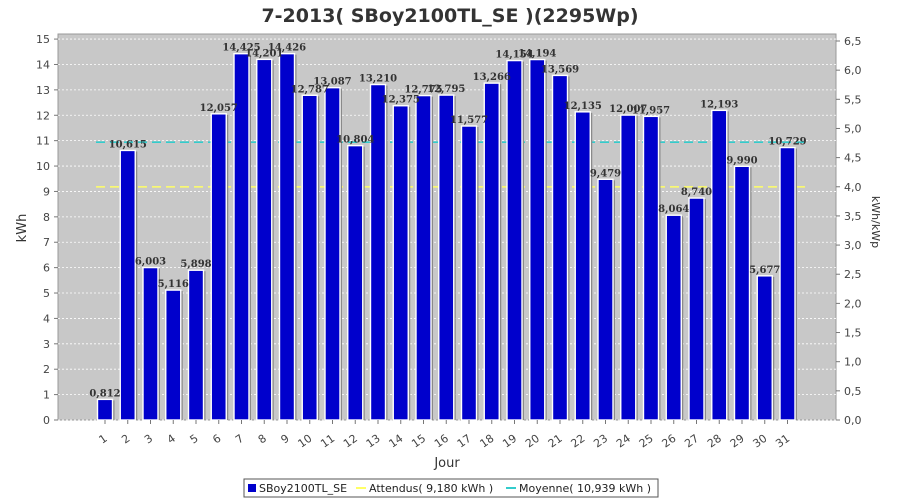 The image size is (900, 500). I want to click on x-tick-label: 3, so click(148, 439).